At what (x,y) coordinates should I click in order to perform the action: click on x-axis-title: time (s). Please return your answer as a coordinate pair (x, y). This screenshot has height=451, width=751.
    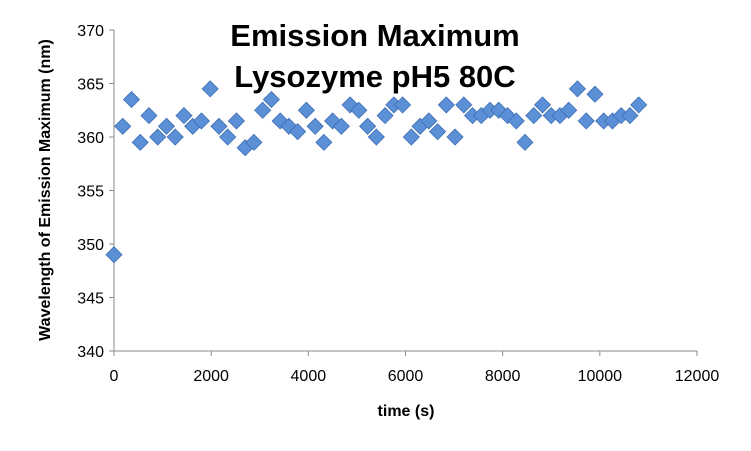
    Looking at the image, I should click on (406, 411).